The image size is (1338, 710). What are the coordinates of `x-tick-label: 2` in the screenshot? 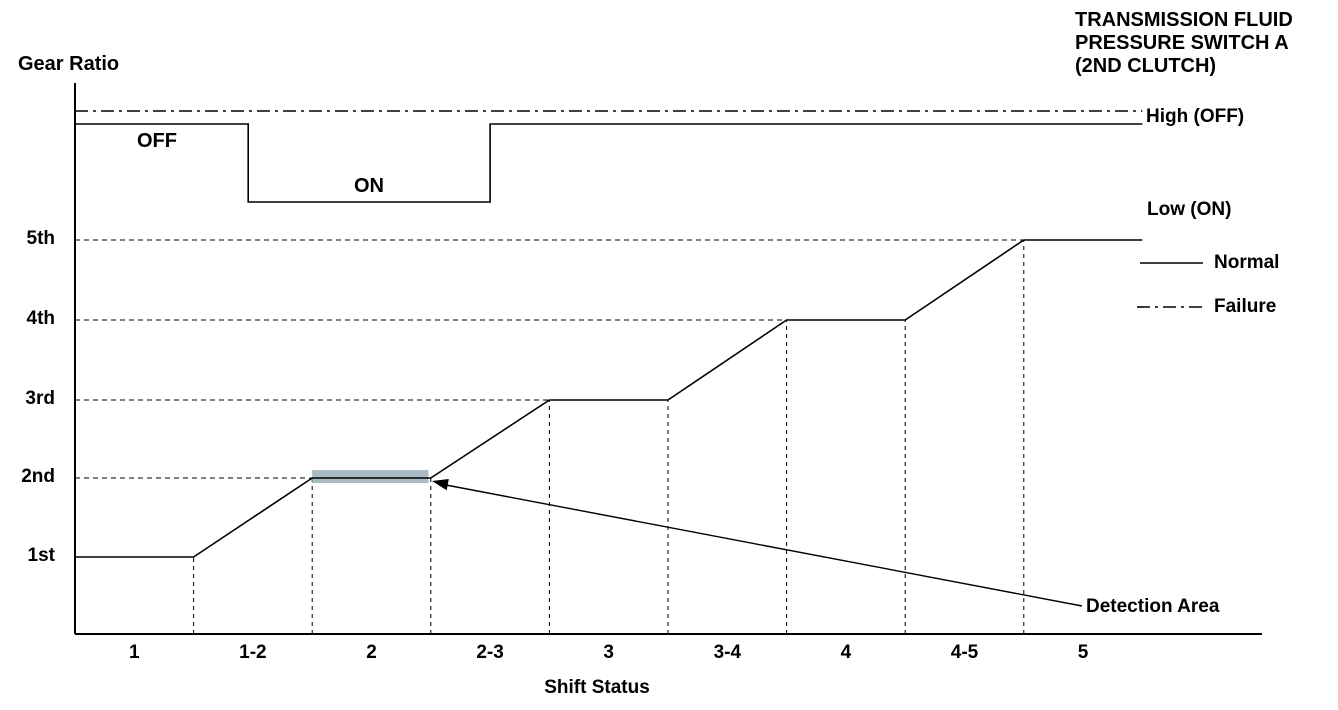 It's located at (371, 652).